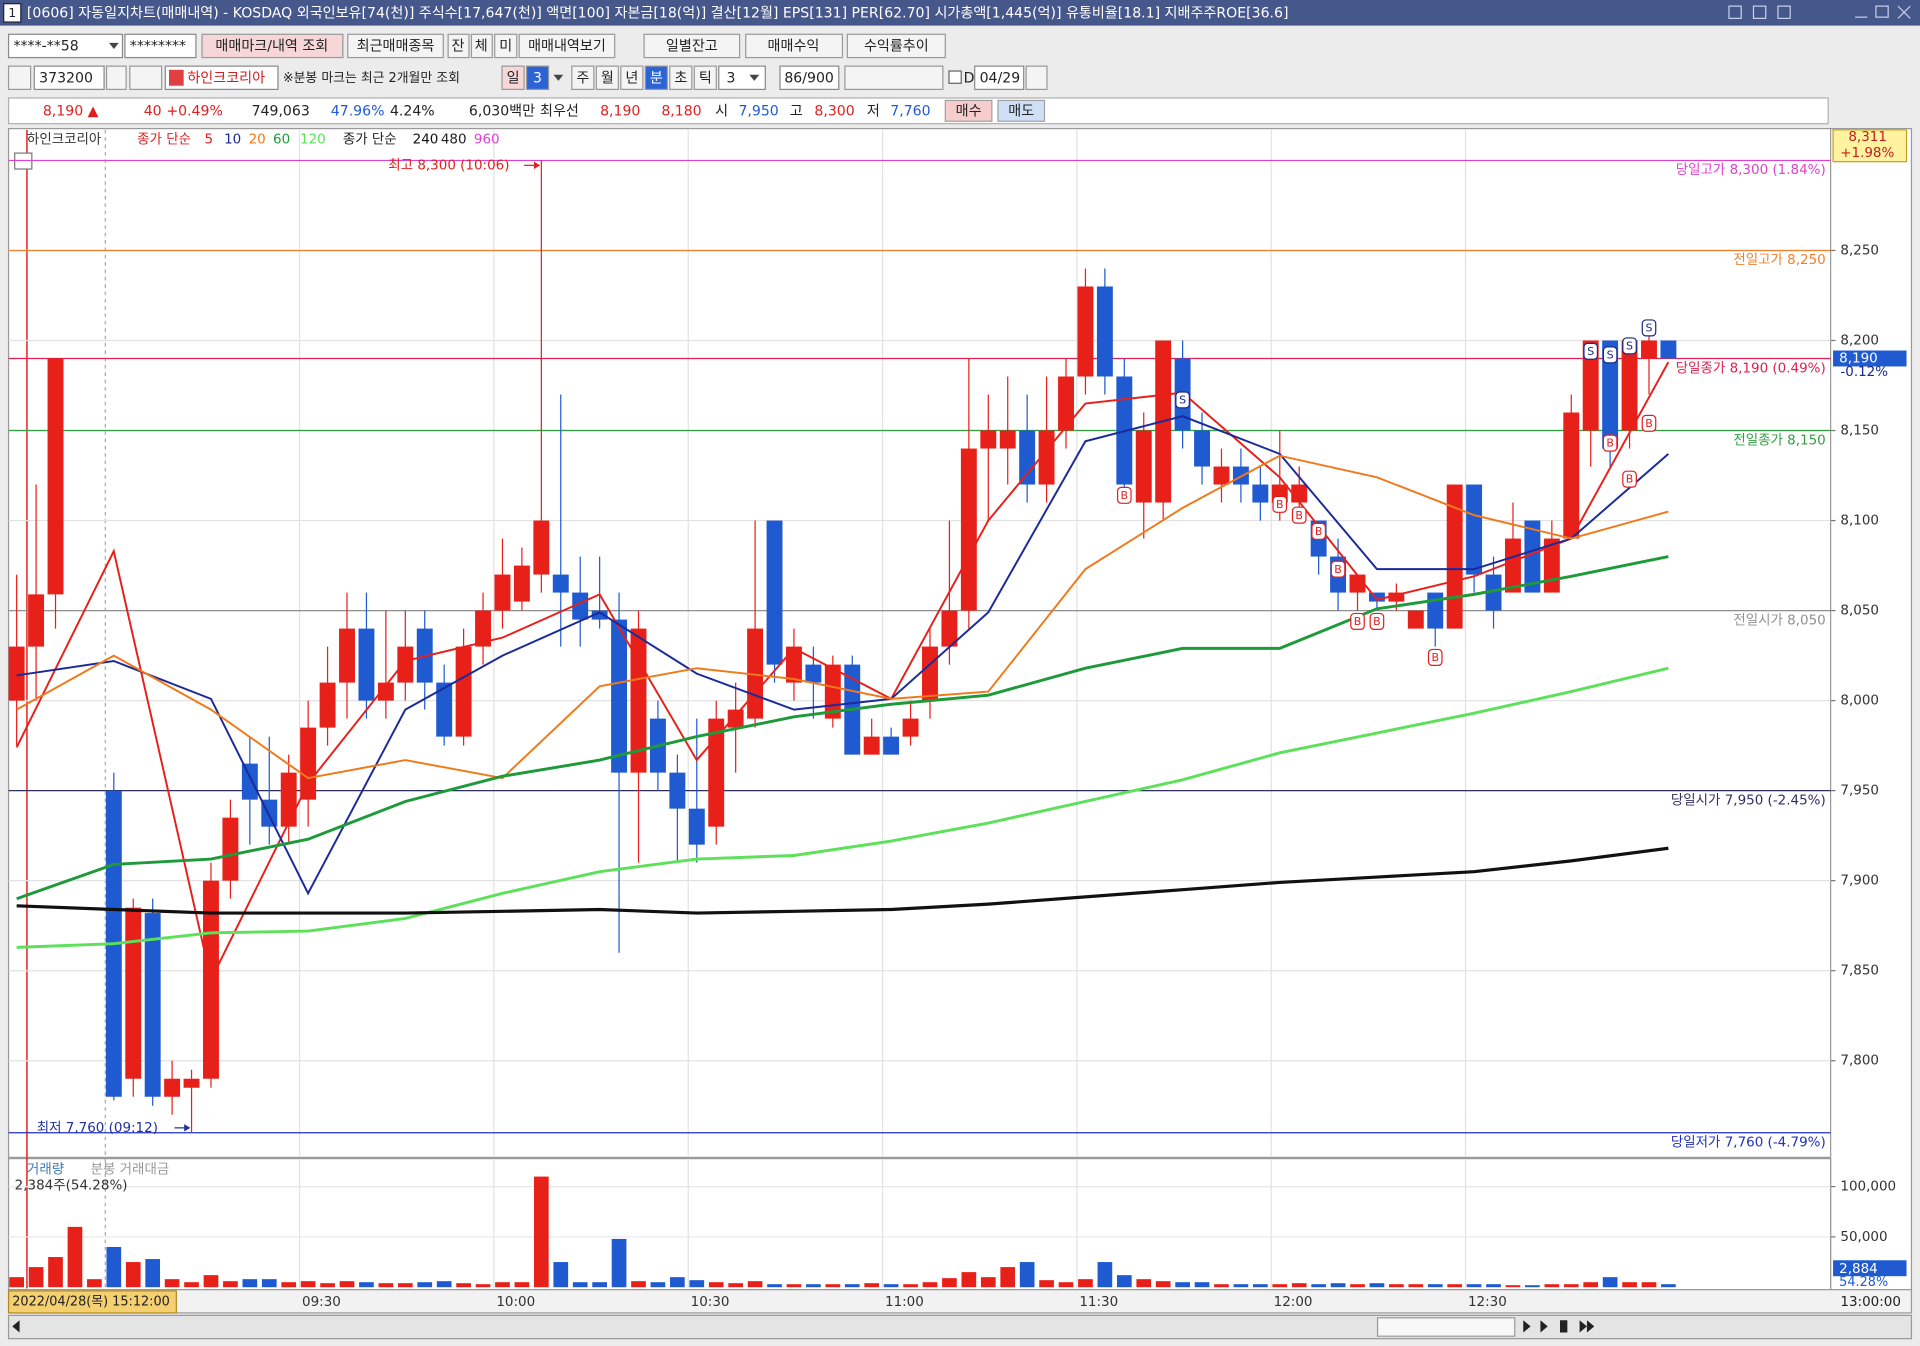 The width and height of the screenshot is (1920, 1346). Describe the element at coordinates (130, 1170) in the screenshot. I see `volume-subtitle: 분봉 거래대금` at that location.